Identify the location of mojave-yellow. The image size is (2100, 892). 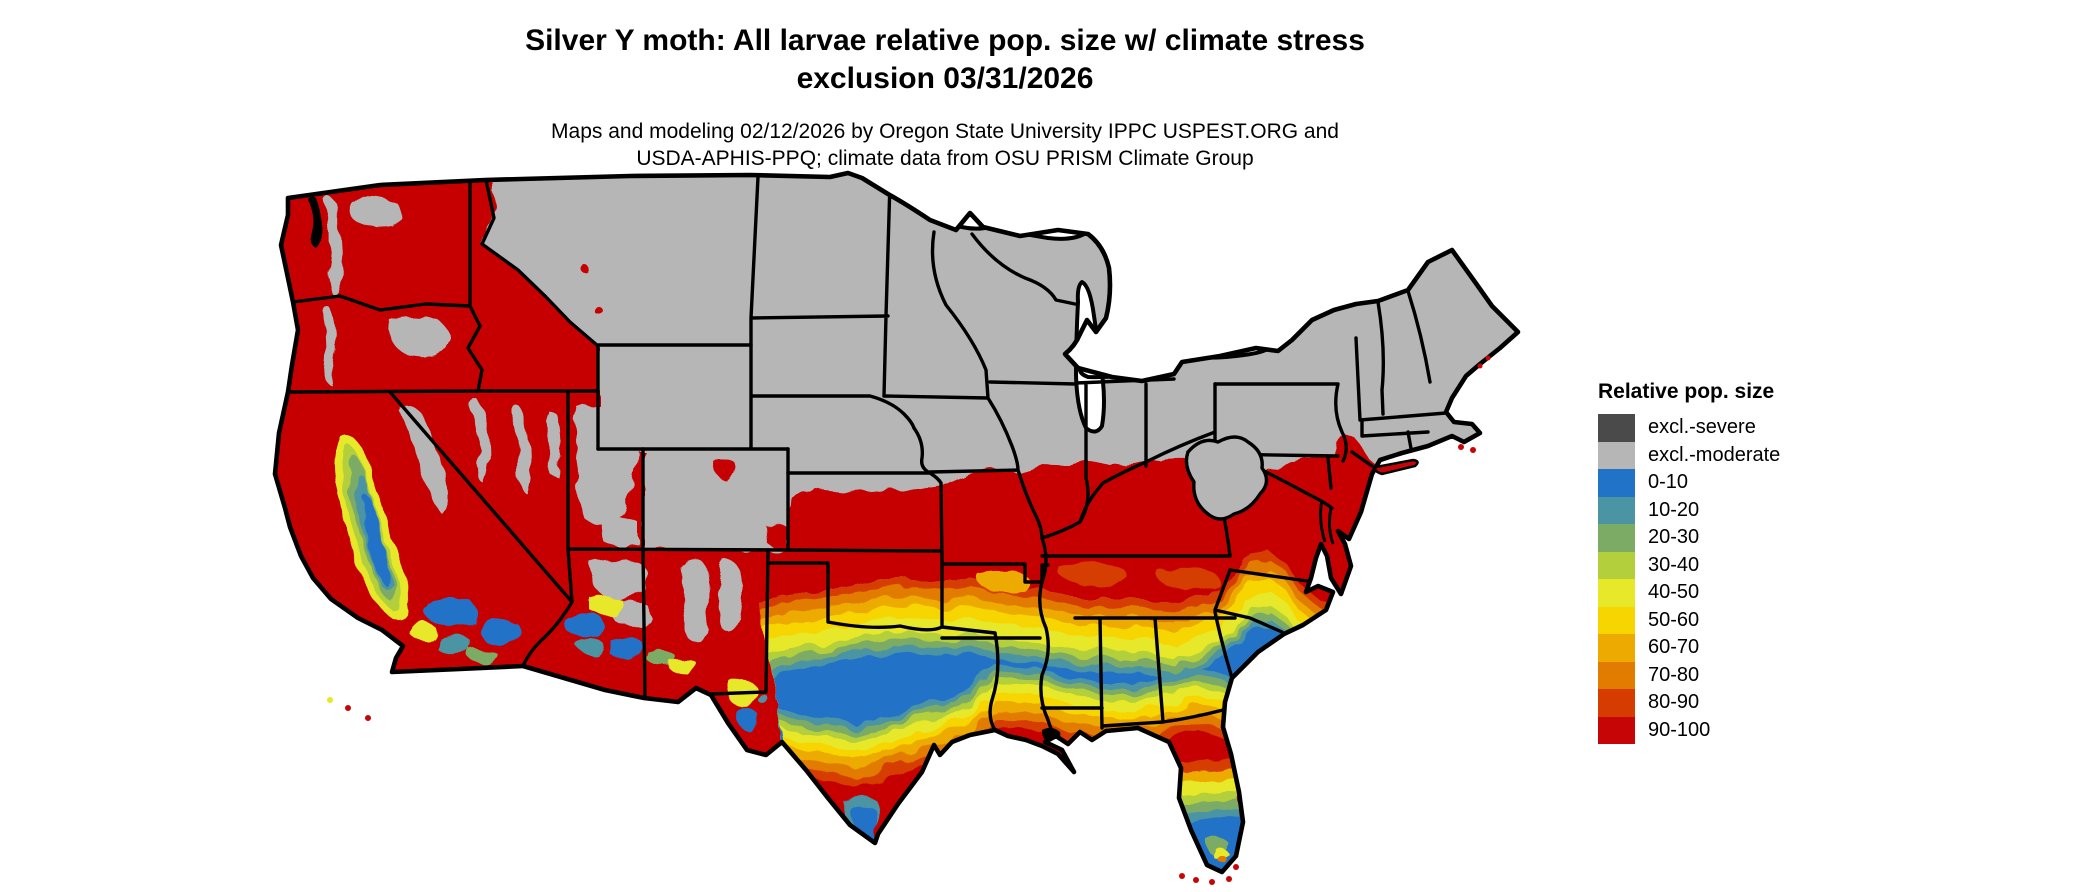
(423, 632).